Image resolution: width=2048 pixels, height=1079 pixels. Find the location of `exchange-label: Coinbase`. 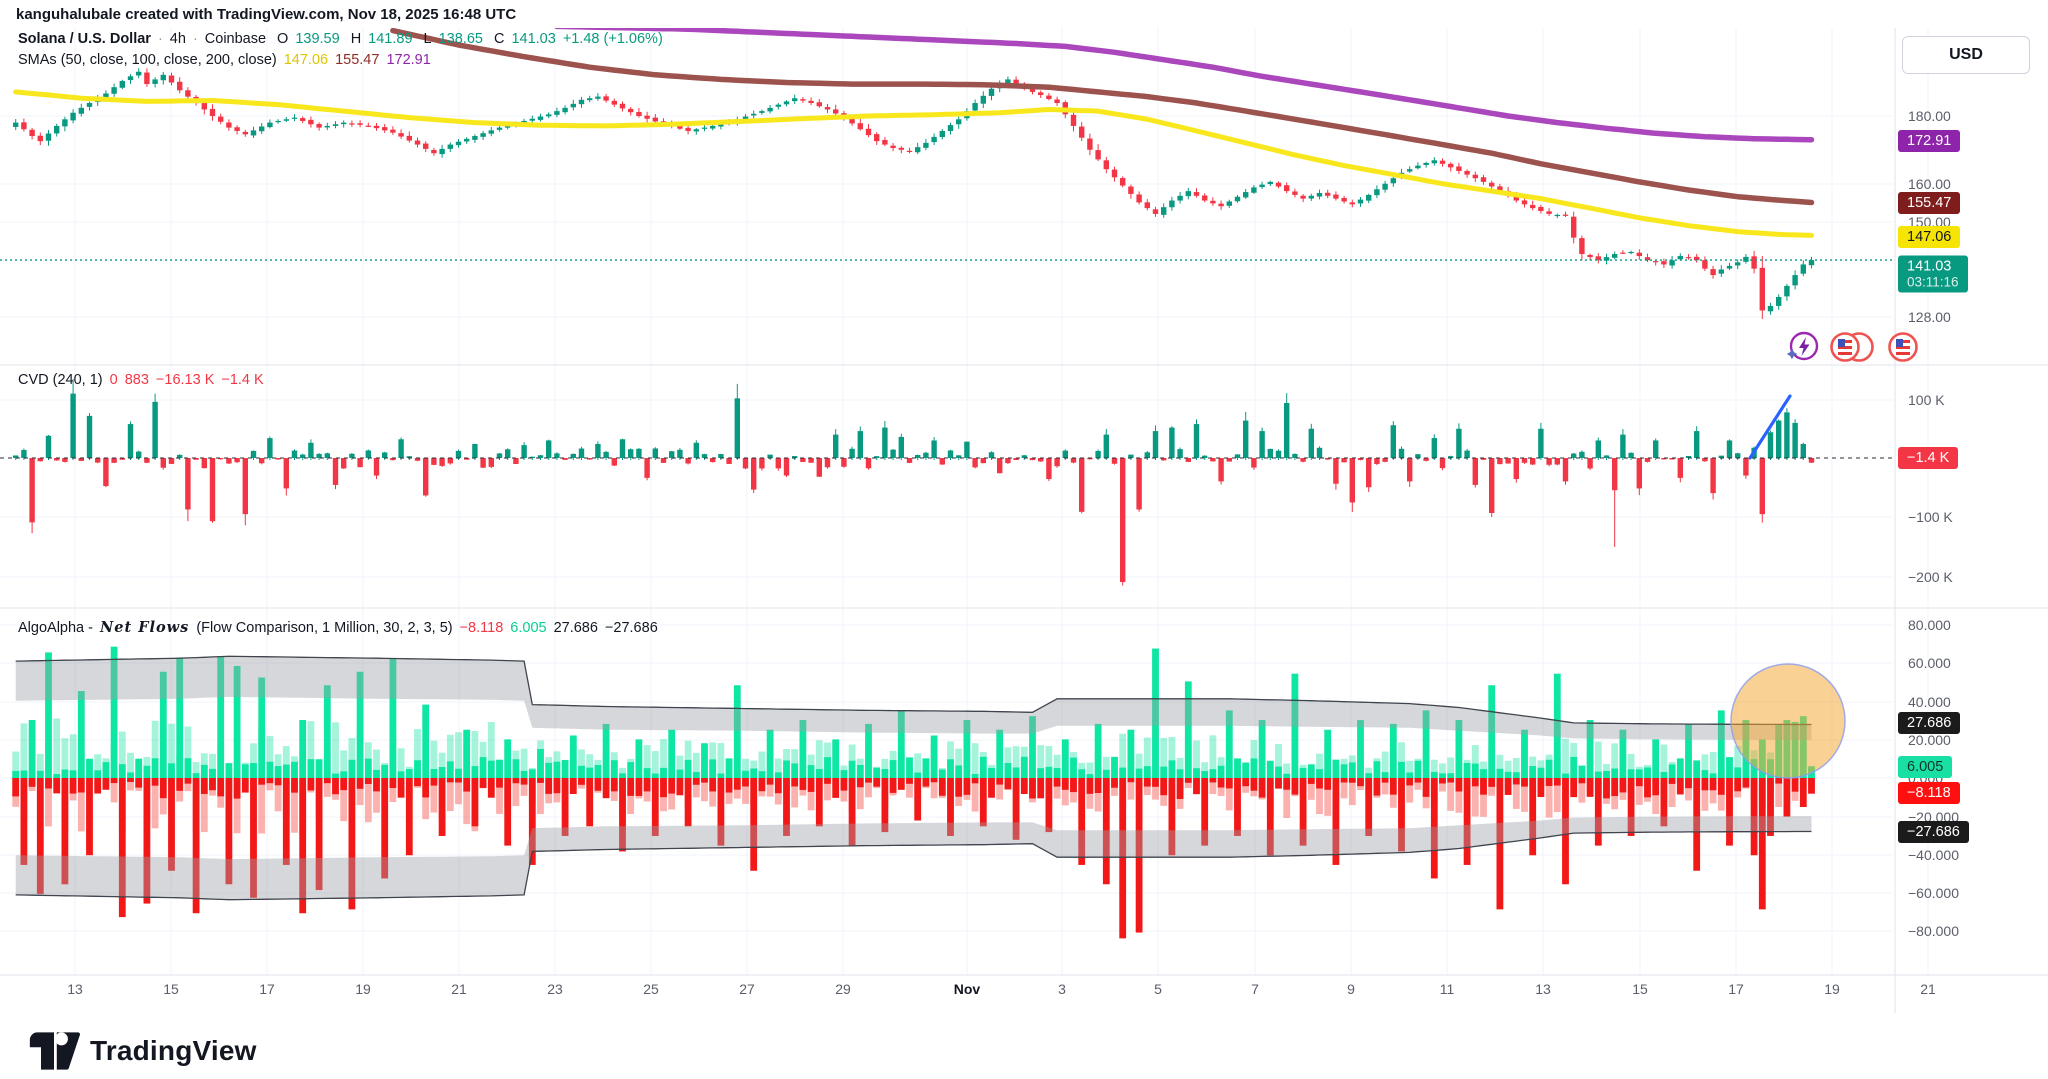

exchange-label: Coinbase is located at coordinates (235, 39).